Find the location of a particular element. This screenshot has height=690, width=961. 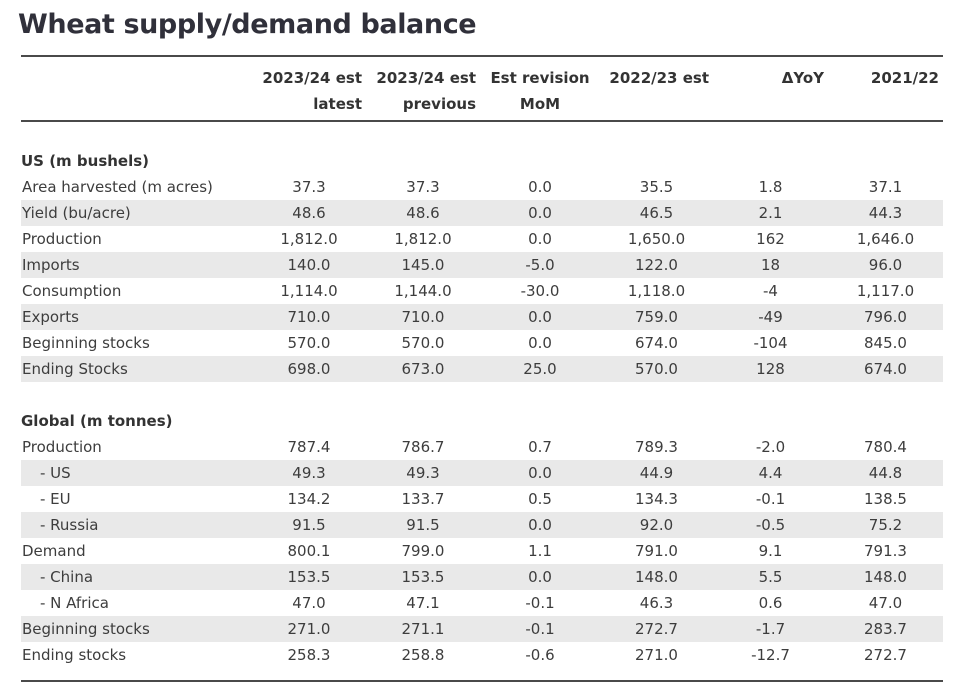

row-label: - Russia is located at coordinates (136, 525).